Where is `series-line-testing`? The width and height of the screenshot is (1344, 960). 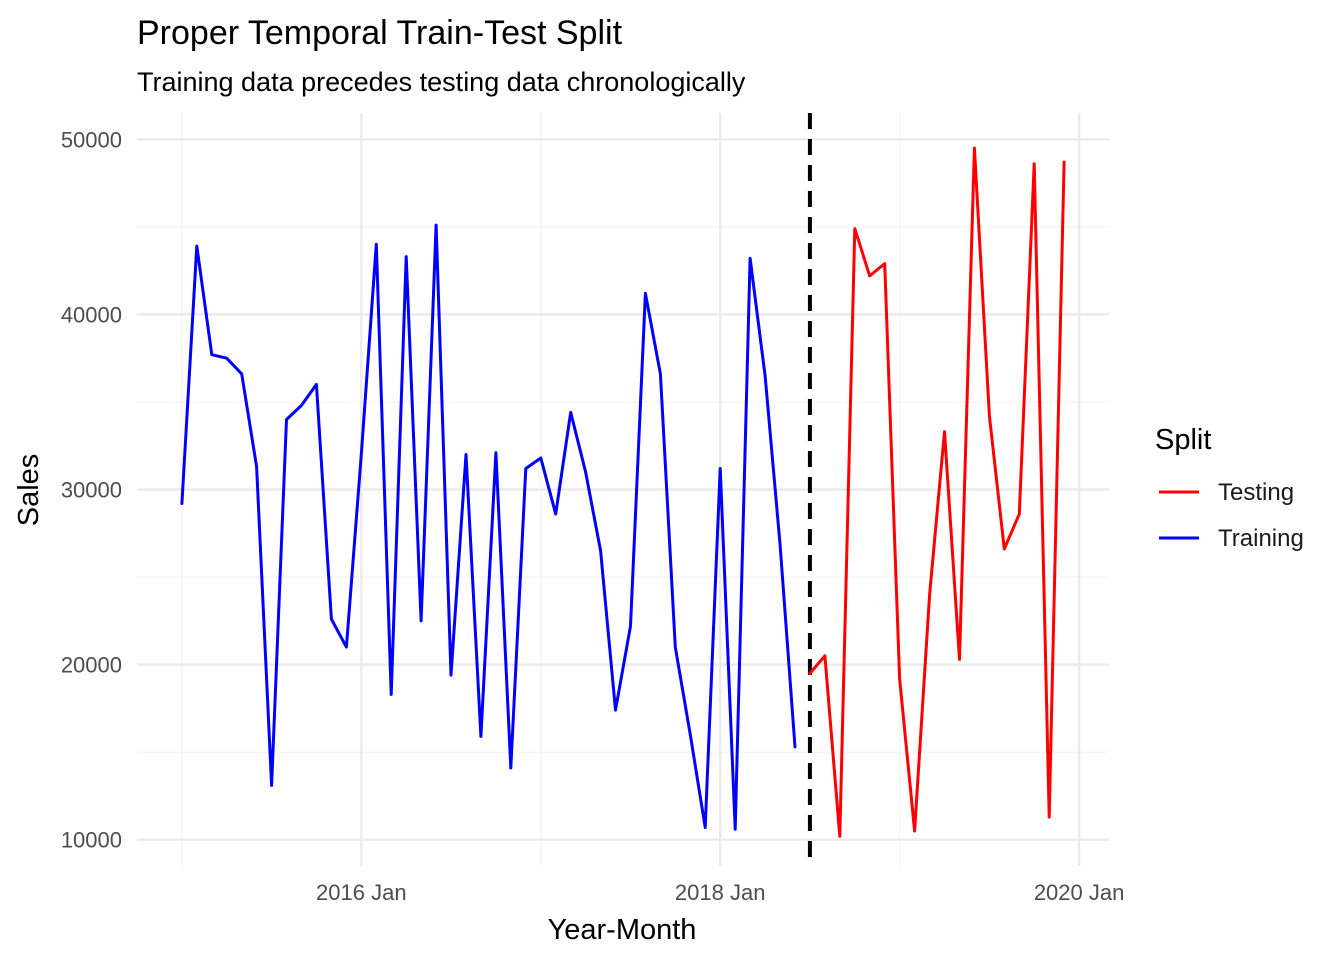 series-line-testing is located at coordinates (937, 492).